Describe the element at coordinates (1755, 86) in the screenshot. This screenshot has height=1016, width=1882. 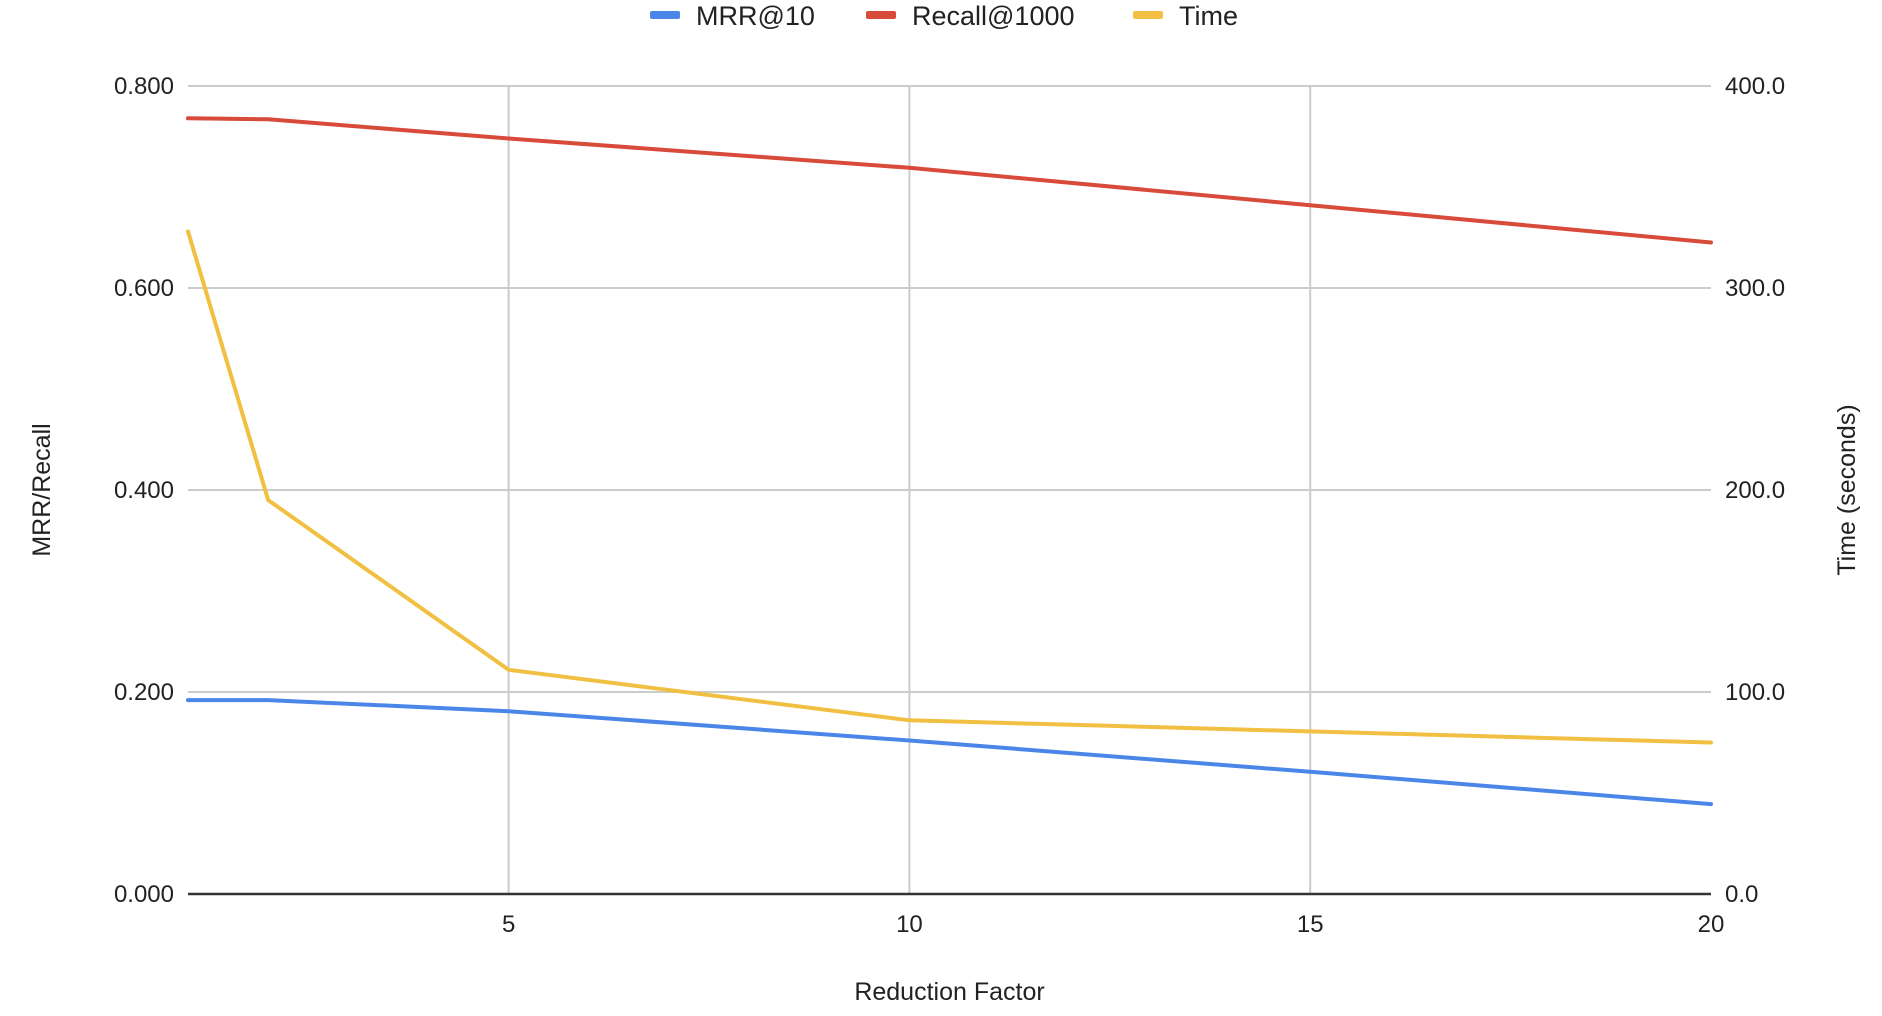
I see `y2-tick-label: 400.0` at that location.